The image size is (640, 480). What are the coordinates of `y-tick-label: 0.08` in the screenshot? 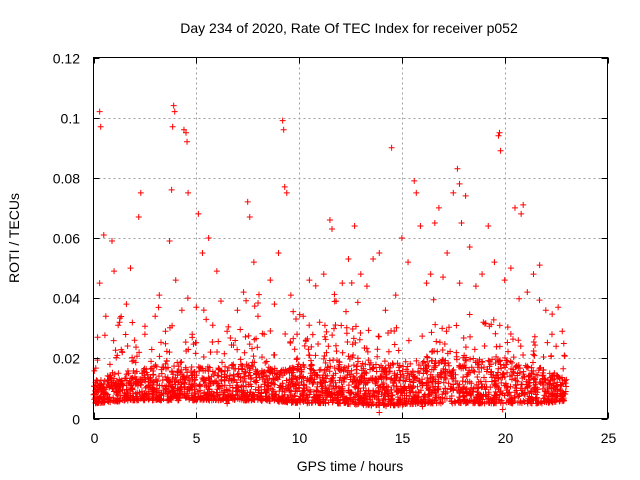 It's located at (66, 179).